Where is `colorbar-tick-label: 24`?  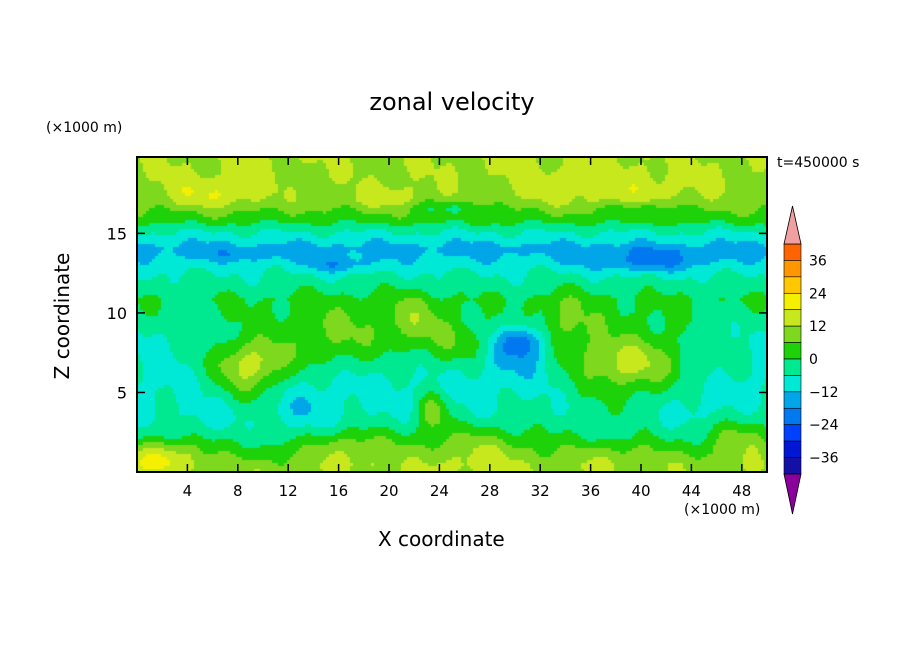
colorbar-tick-label: 24 is located at coordinates (818, 294).